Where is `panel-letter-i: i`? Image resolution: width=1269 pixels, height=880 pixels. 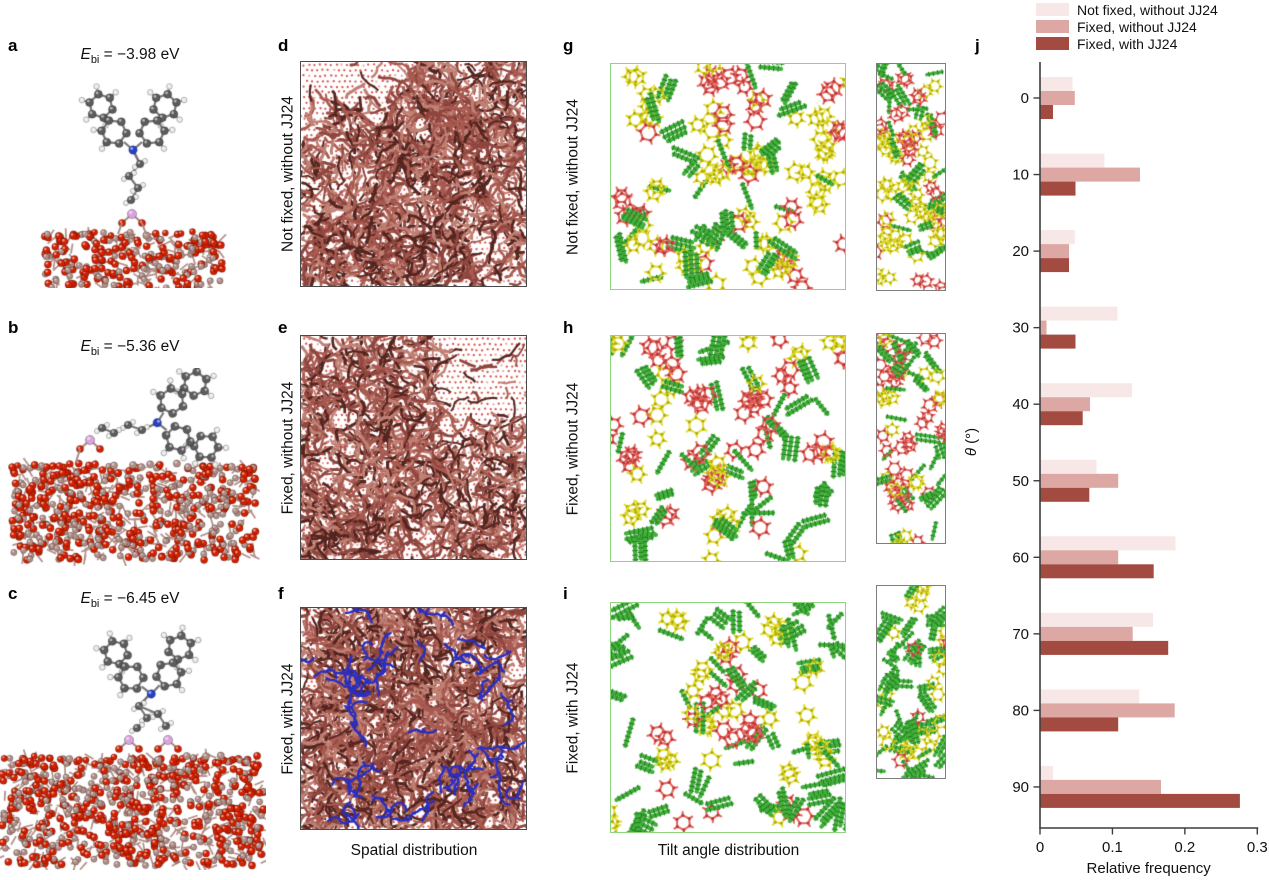 panel-letter-i: i is located at coordinates (565, 593).